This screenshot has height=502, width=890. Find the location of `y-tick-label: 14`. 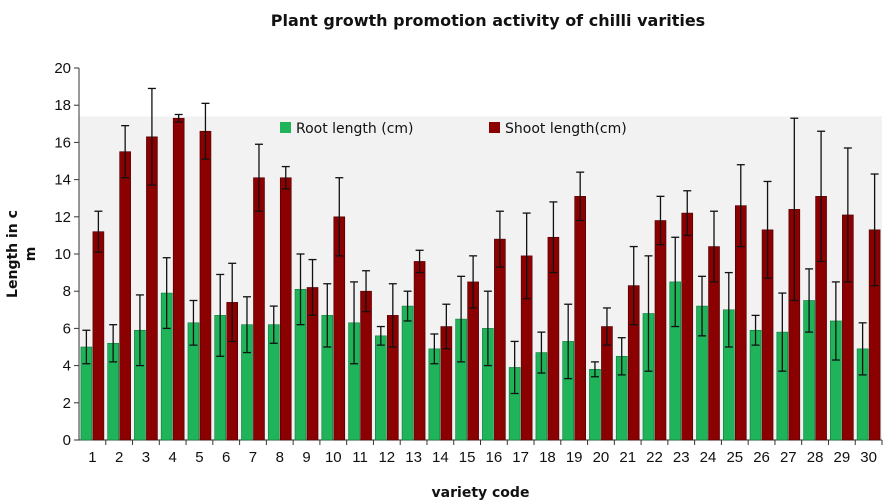

y-tick-label: 14 is located at coordinates (62, 180).